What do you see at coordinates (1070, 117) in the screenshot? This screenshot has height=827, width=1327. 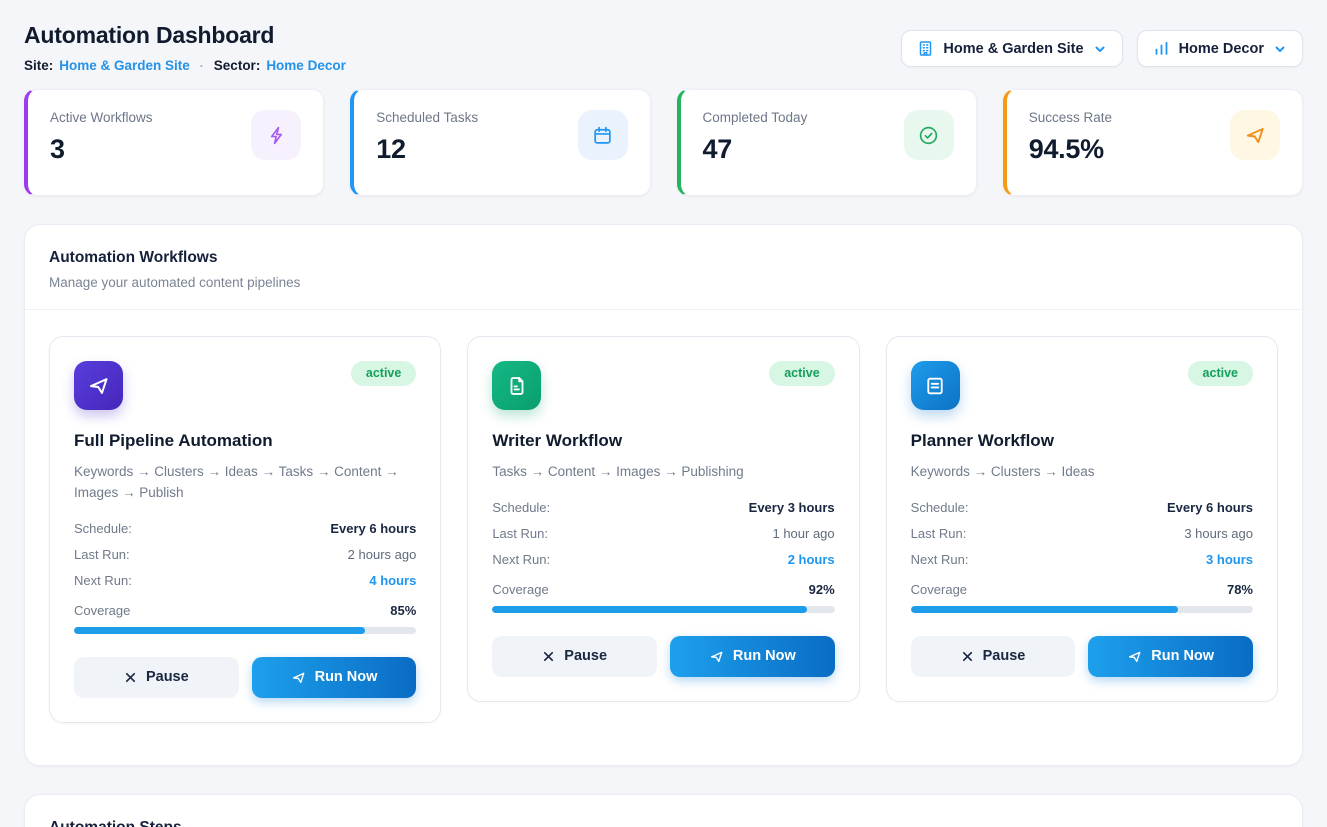 I see `stat-label: Success Rate` at bounding box center [1070, 117].